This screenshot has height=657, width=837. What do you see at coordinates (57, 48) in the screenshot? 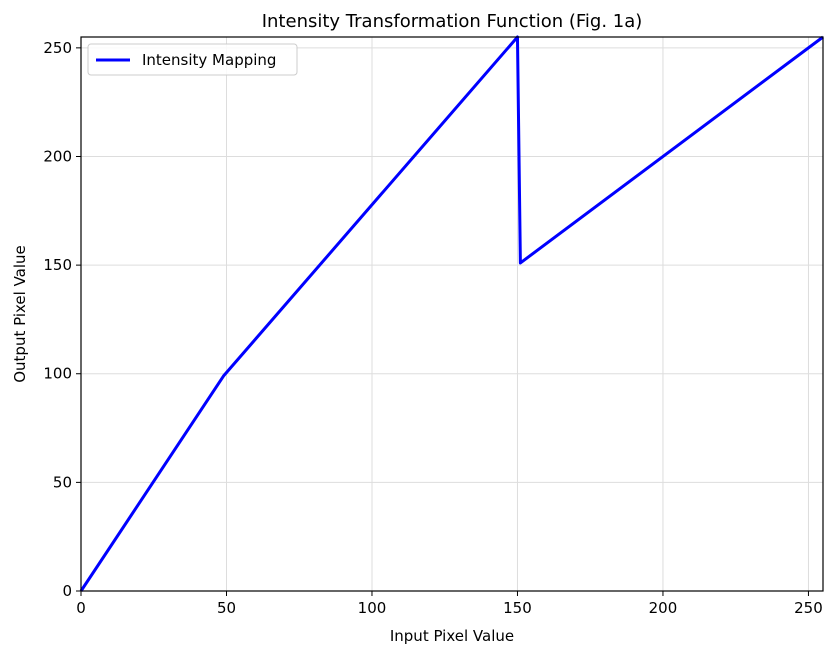
I see `y-tick-label: 250` at bounding box center [57, 48].